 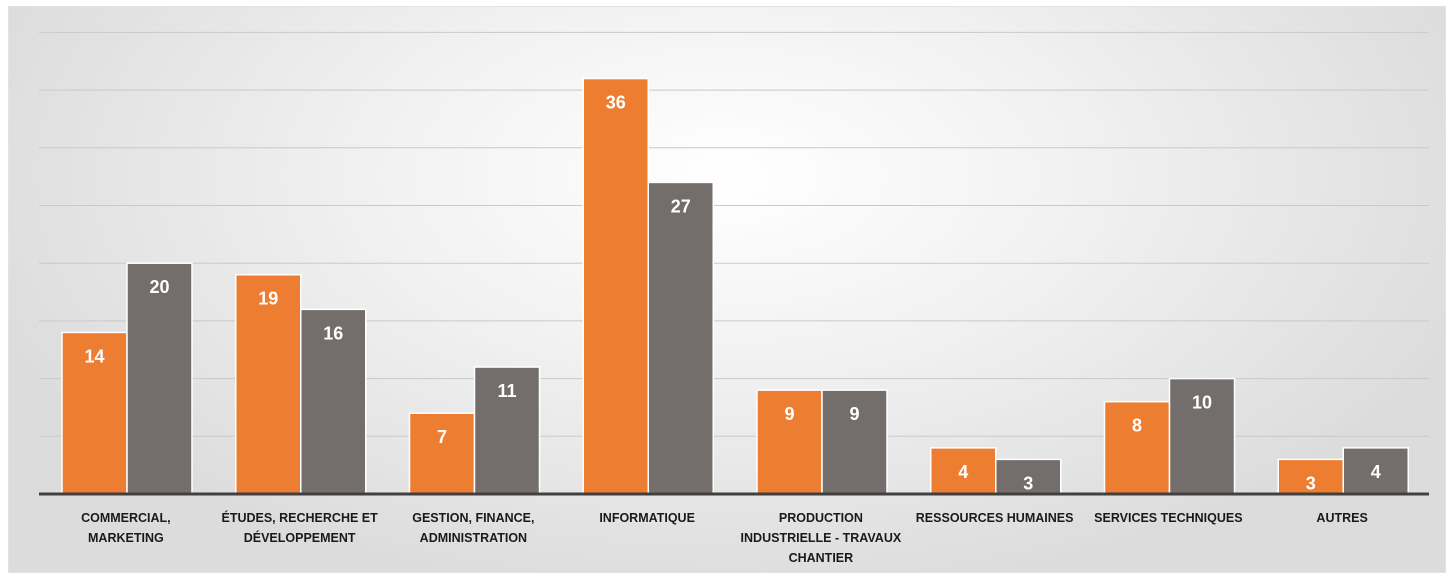 What do you see at coordinates (299, 517) in the screenshot?
I see `category-label-line: ÉTUDES, RECHERCHE ET` at bounding box center [299, 517].